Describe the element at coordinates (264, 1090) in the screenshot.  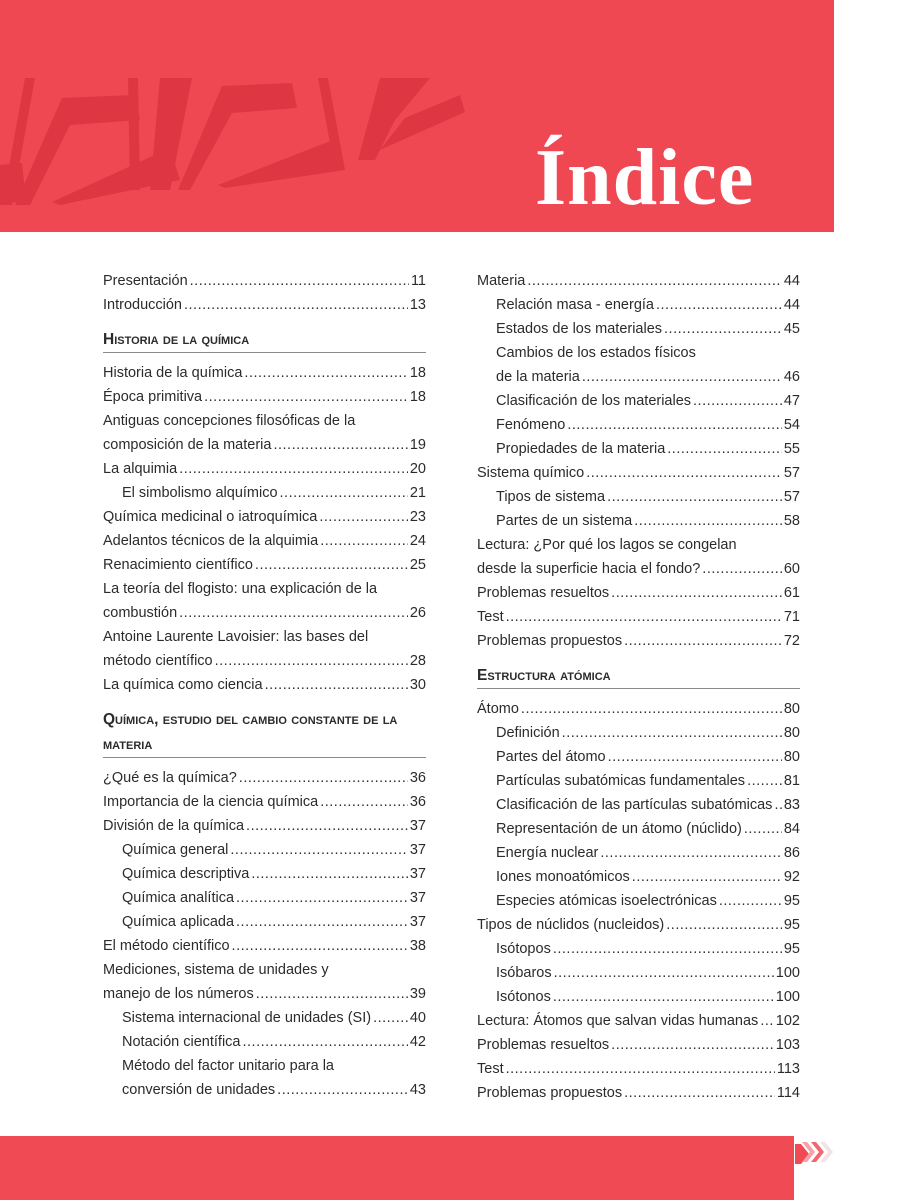
I see `toc-entry: conversión de unidades 43` at that location.